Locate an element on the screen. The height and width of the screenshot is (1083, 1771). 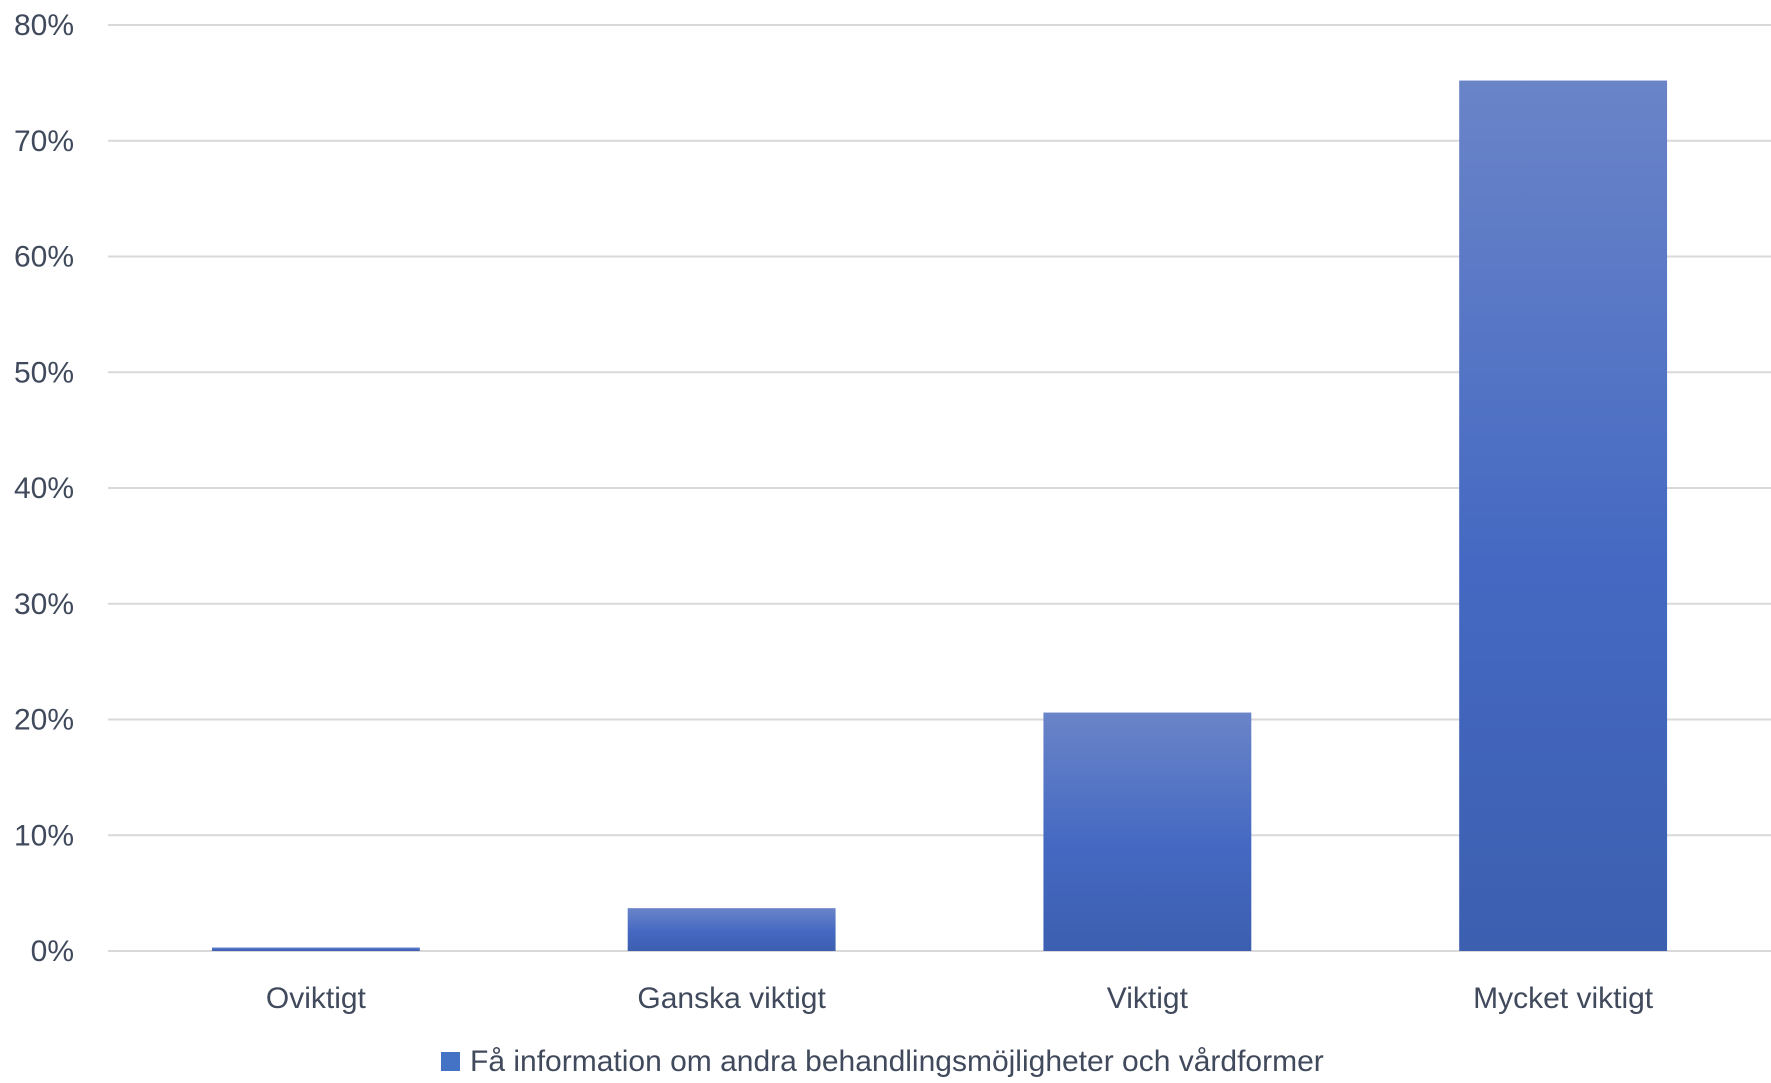
y-tick-label: 60% is located at coordinates (44, 257).